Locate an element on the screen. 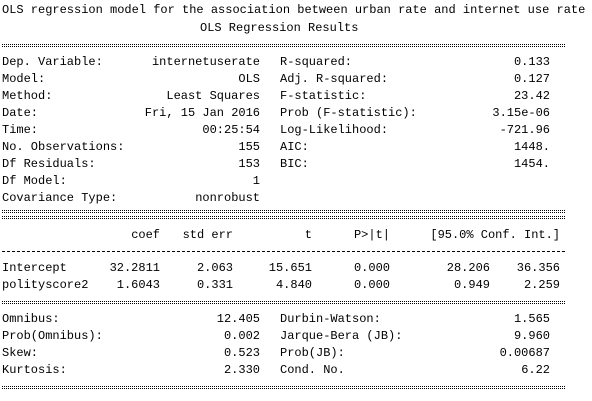 The image size is (592, 401). stat-label: Model: is located at coordinates (24, 79).